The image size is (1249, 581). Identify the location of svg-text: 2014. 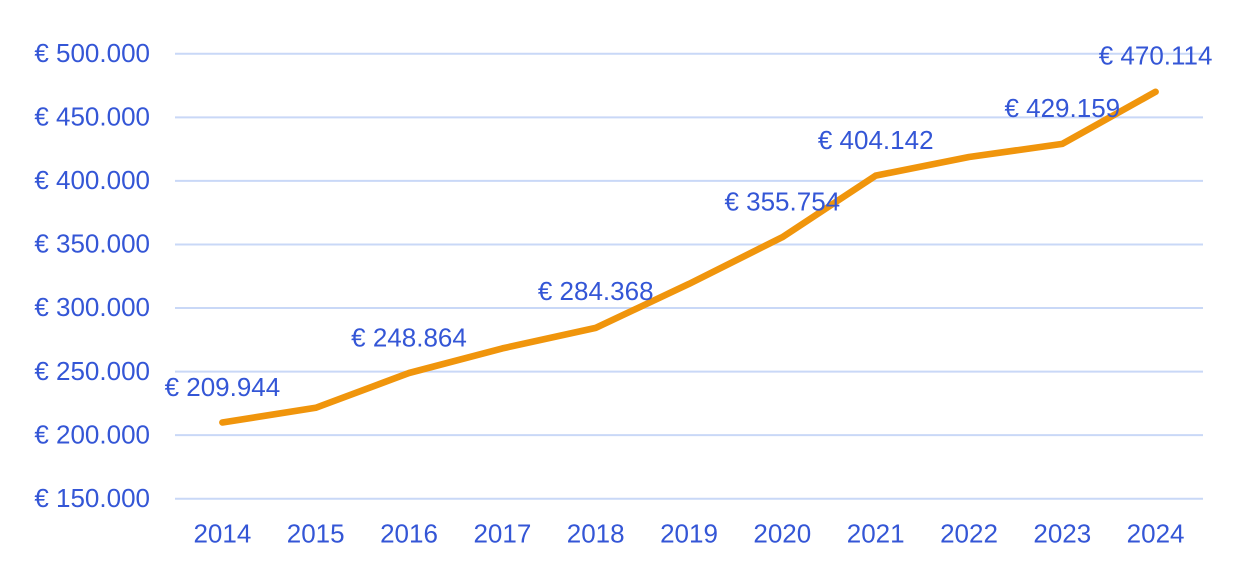
(222, 533).